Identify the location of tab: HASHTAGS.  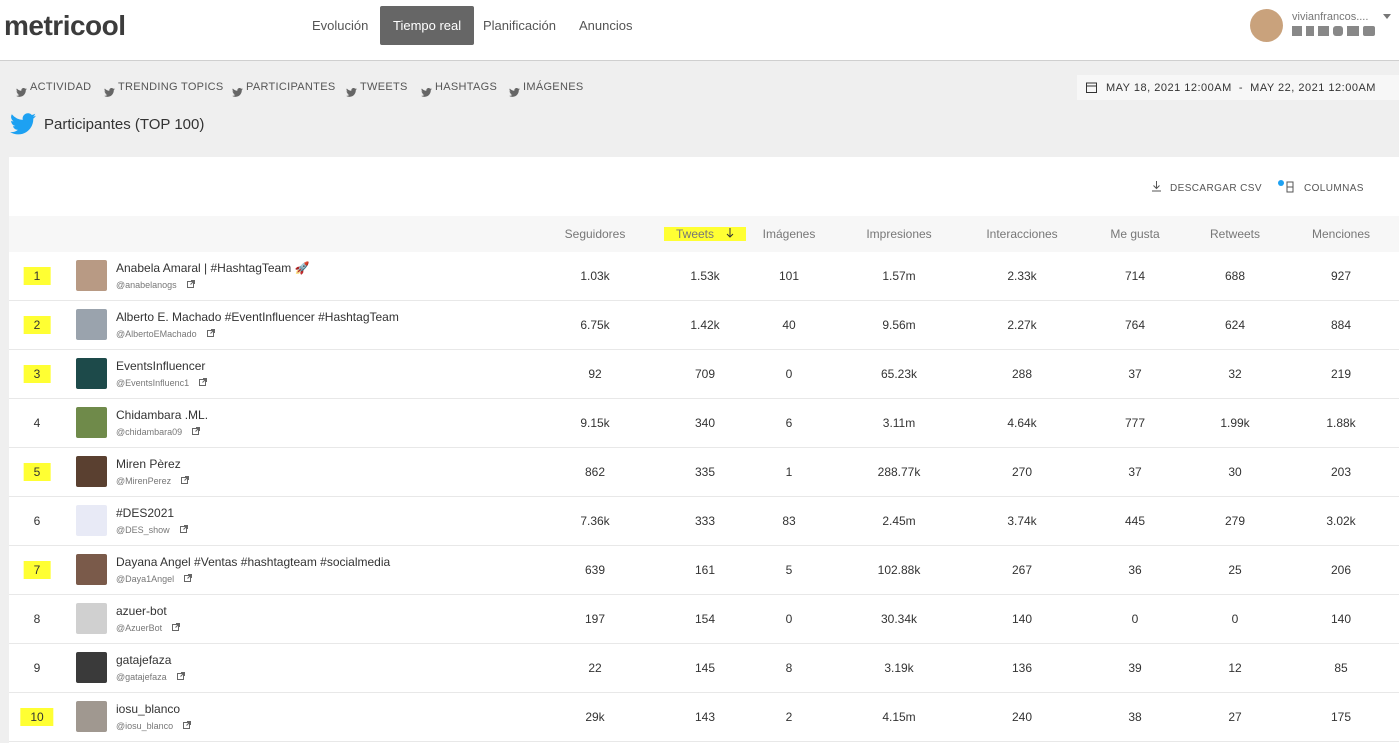
(466, 87).